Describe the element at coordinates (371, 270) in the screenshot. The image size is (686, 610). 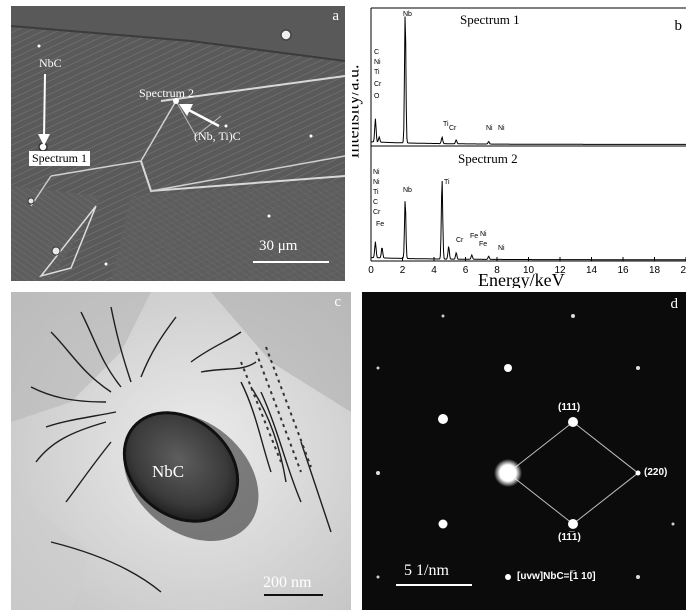
I see `x-tick-label: 0` at that location.